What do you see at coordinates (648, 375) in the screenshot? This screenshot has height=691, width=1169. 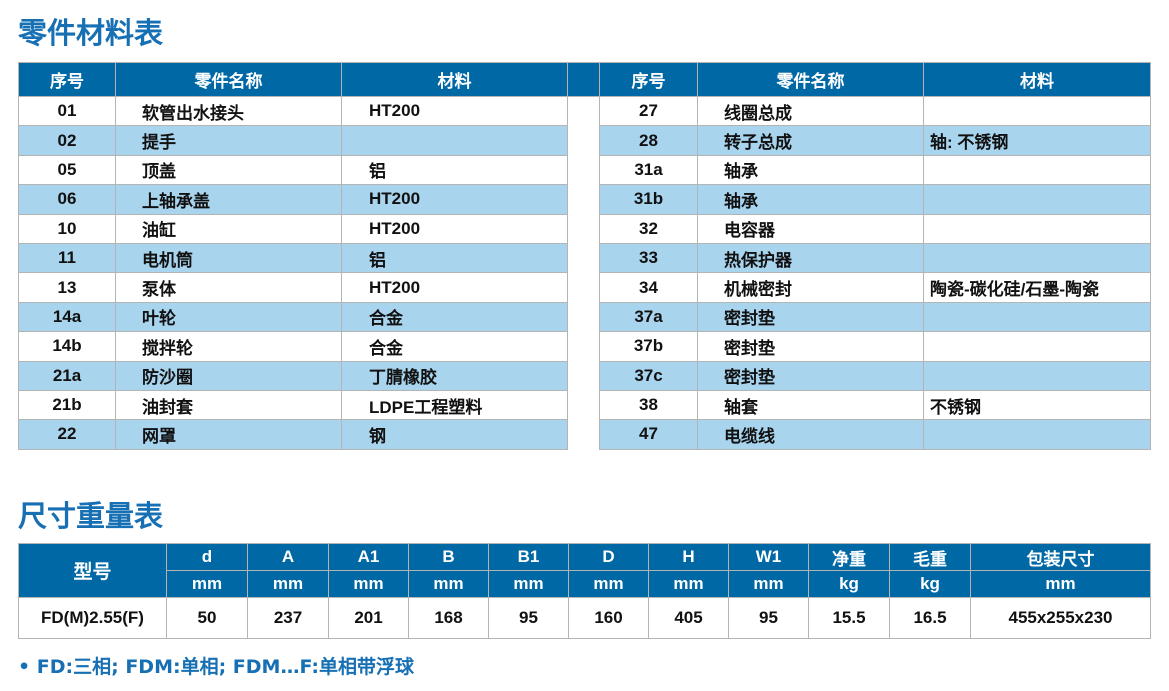 I see `part-no: 37c` at bounding box center [648, 375].